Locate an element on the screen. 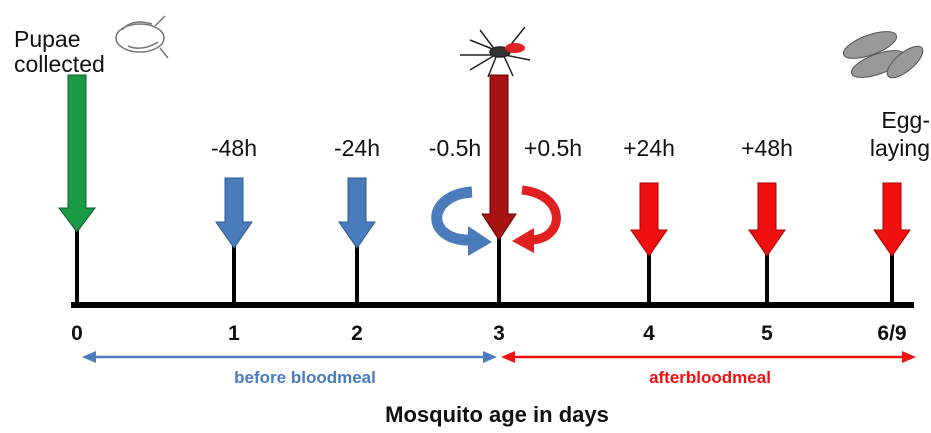  mosquito-icon is located at coordinates (495, 52).